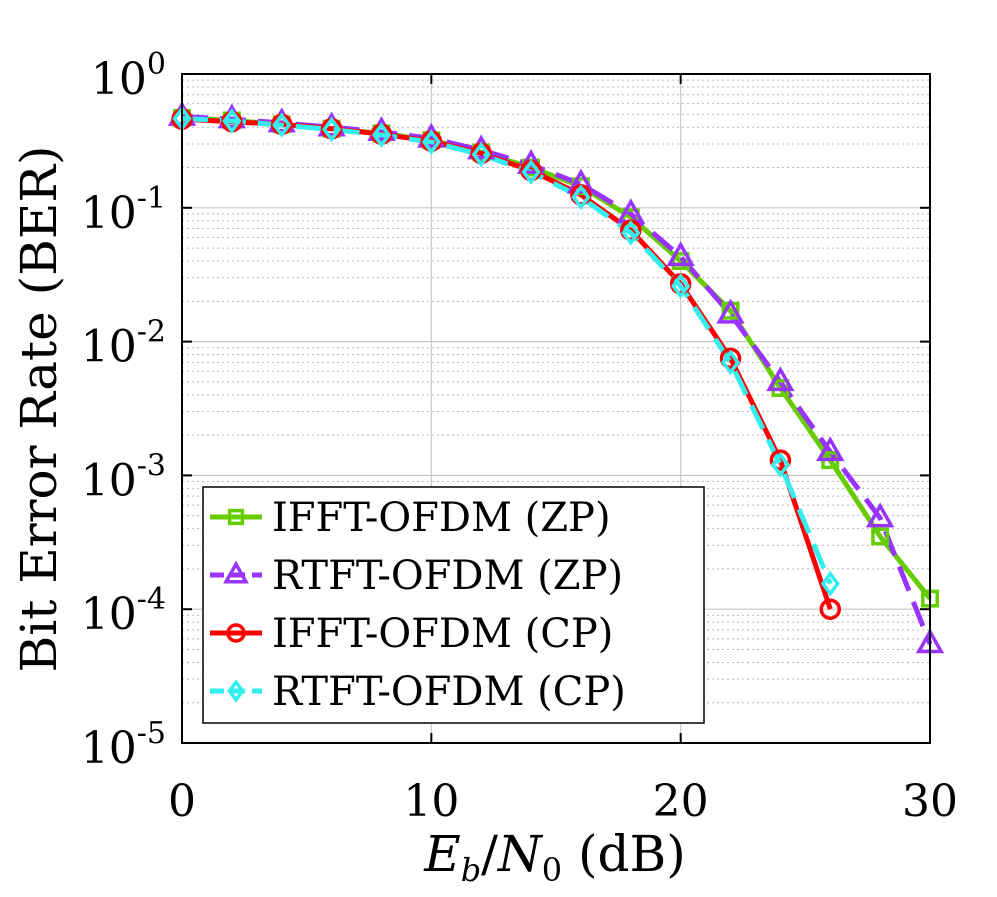  I want to click on legend-marker-square, so click(236, 517).